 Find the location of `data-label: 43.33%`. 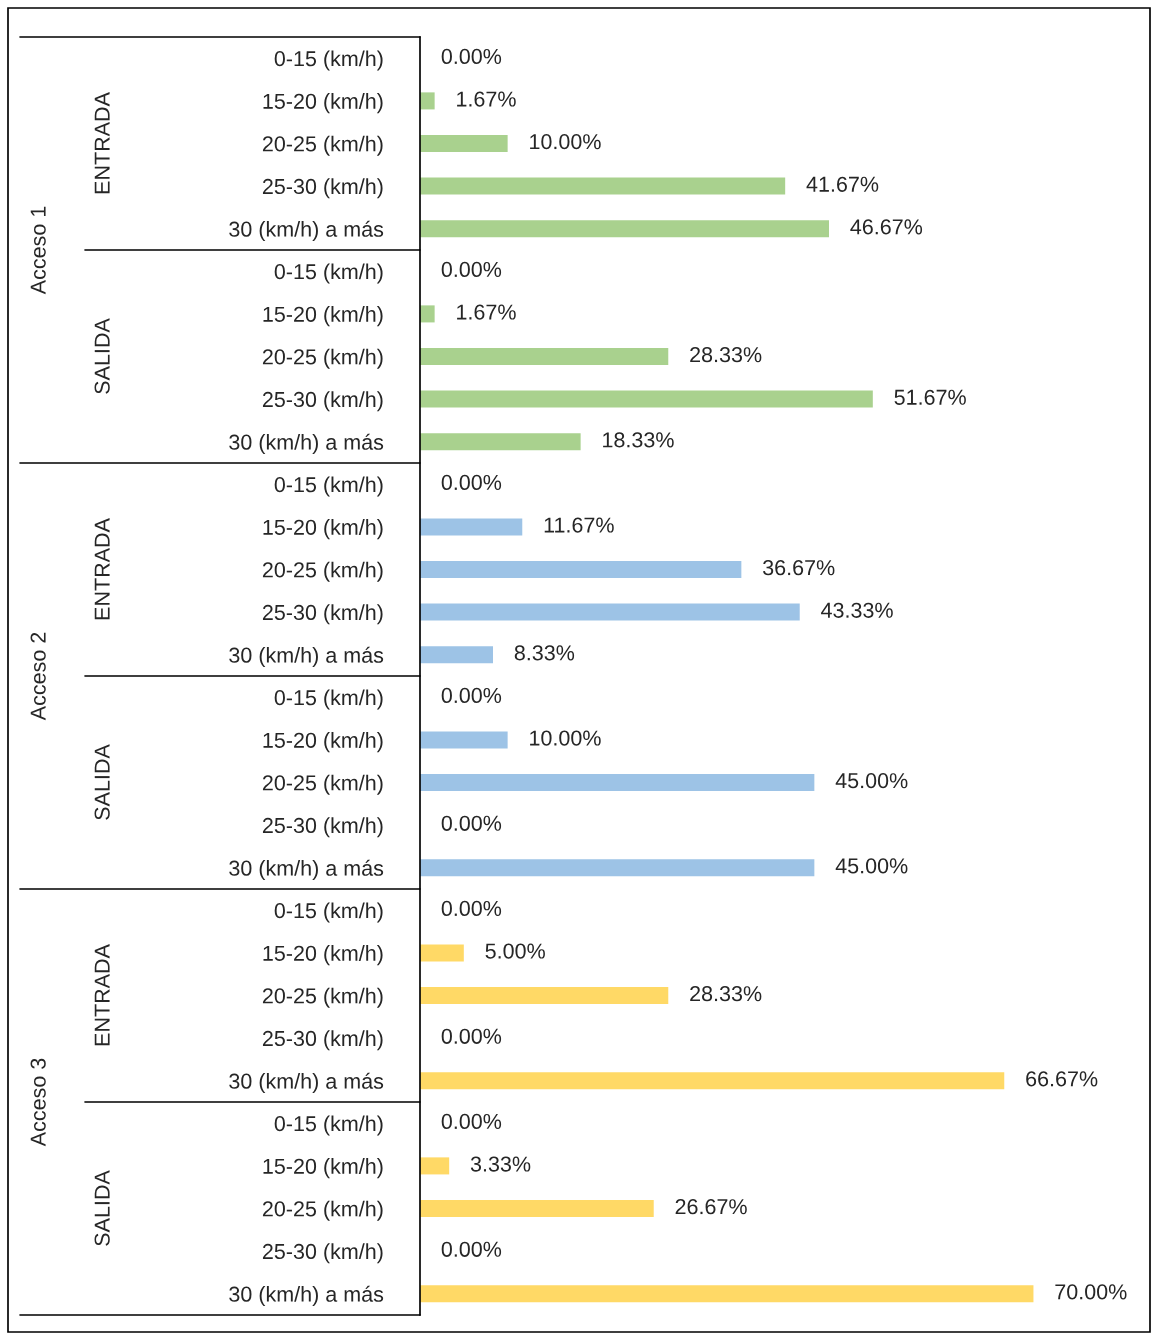

data-label: 43.33% is located at coordinates (857, 610).